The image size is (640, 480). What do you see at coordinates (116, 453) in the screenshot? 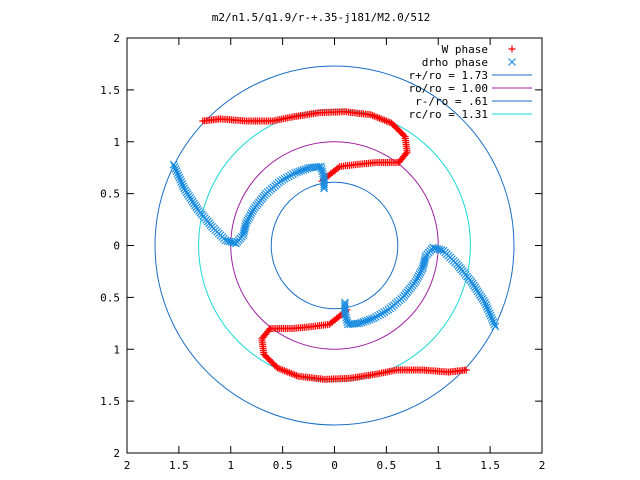
I see `y-tick-label: 2` at bounding box center [116, 453].